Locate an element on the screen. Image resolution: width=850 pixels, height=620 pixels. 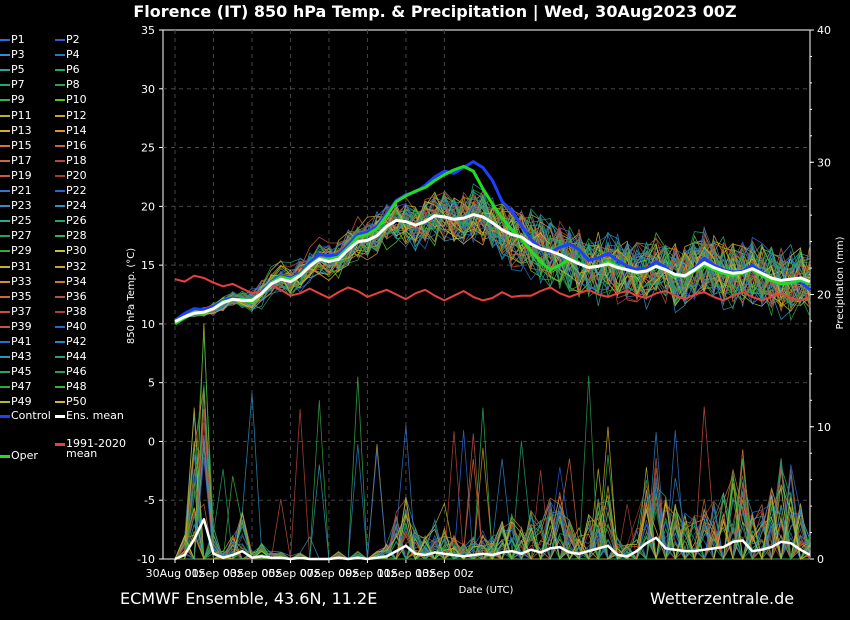
ens-mean-line is located at coordinates (492, 268).